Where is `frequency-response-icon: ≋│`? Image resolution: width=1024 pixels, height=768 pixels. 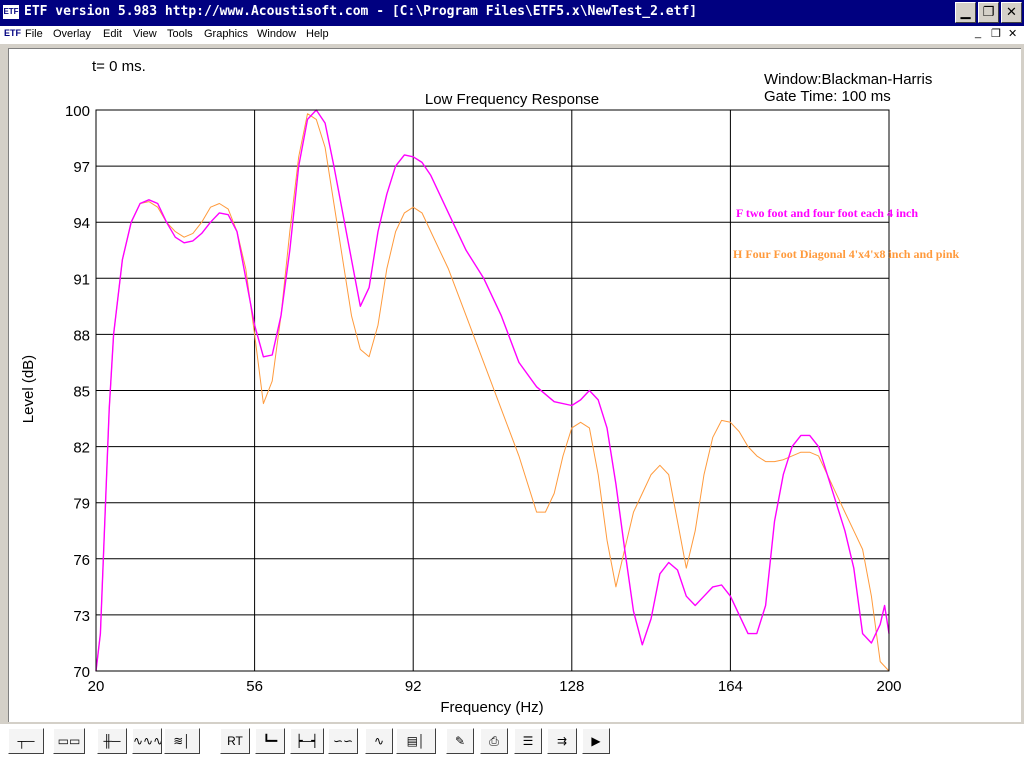
frequency-response-icon: ≋│ is located at coordinates (182, 741).